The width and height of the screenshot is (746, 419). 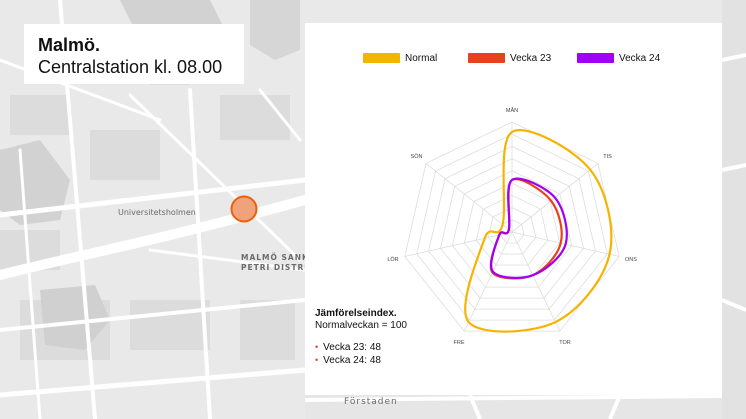 I want to click on radar-series-normal, so click(x=538, y=231).